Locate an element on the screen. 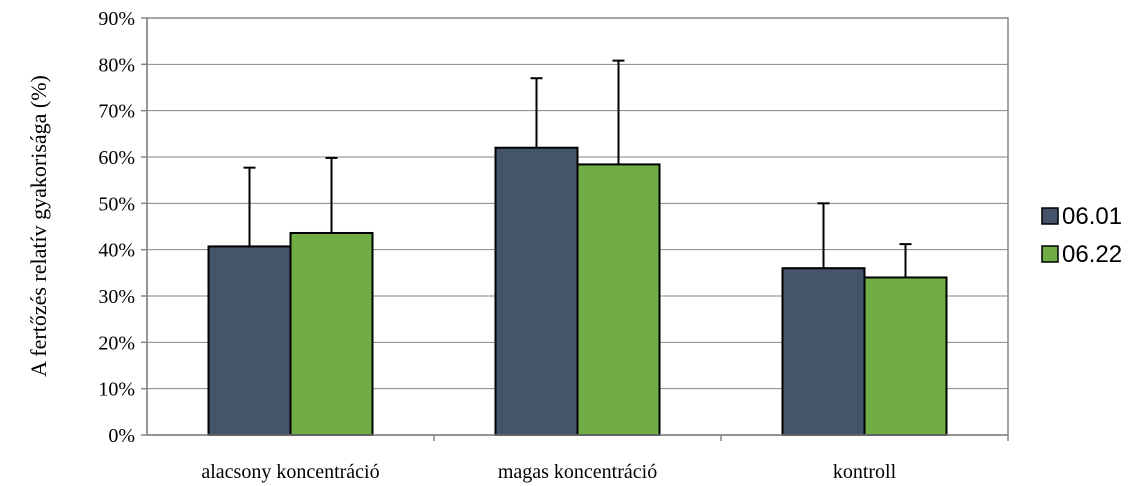 Image resolution: width=1147 pixels, height=486 pixels. y-tick-label: 80% is located at coordinates (116, 65).